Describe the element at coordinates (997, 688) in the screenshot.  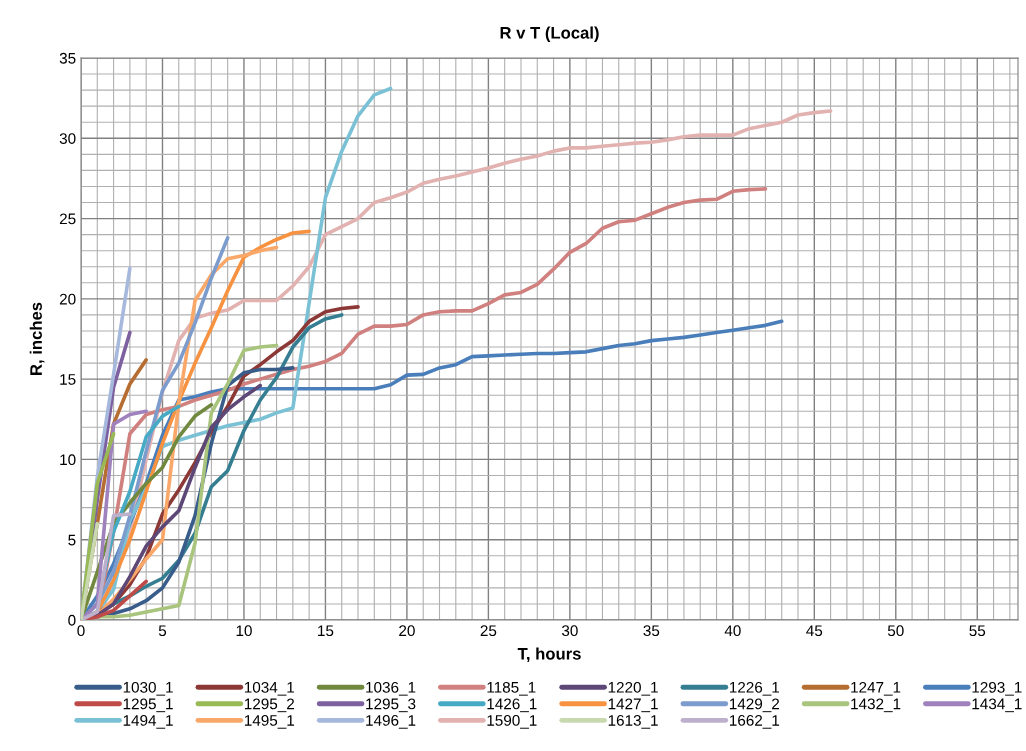
I see `legend-label: 1293_1` at that location.